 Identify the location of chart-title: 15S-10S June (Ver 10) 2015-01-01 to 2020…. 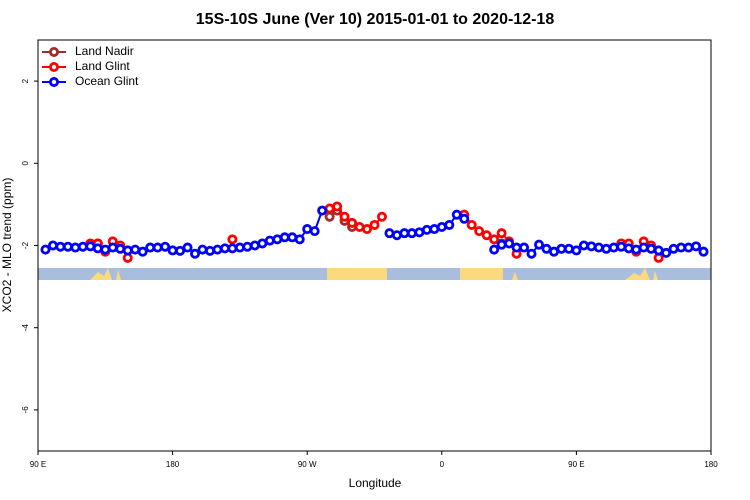
(375, 19).